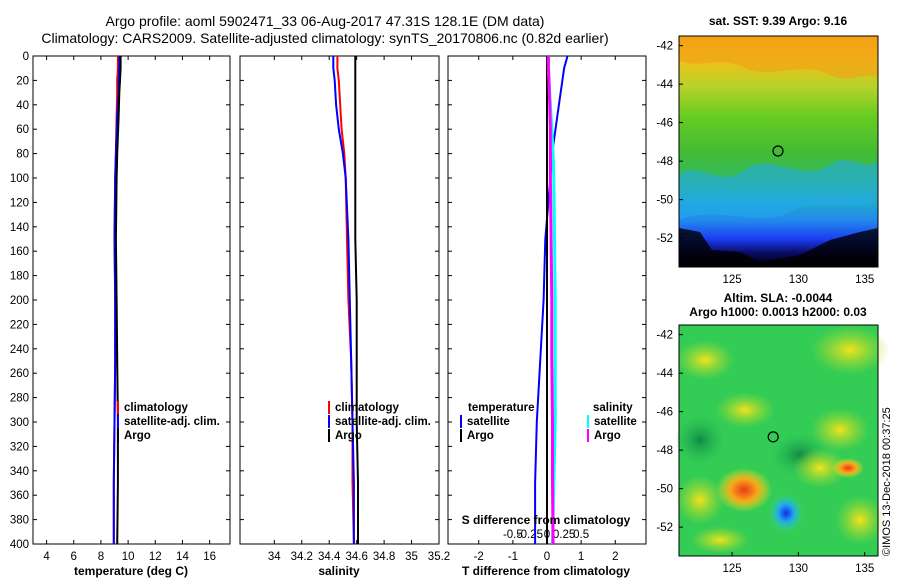  I want to click on depth-tick-label: 300, so click(19, 423).